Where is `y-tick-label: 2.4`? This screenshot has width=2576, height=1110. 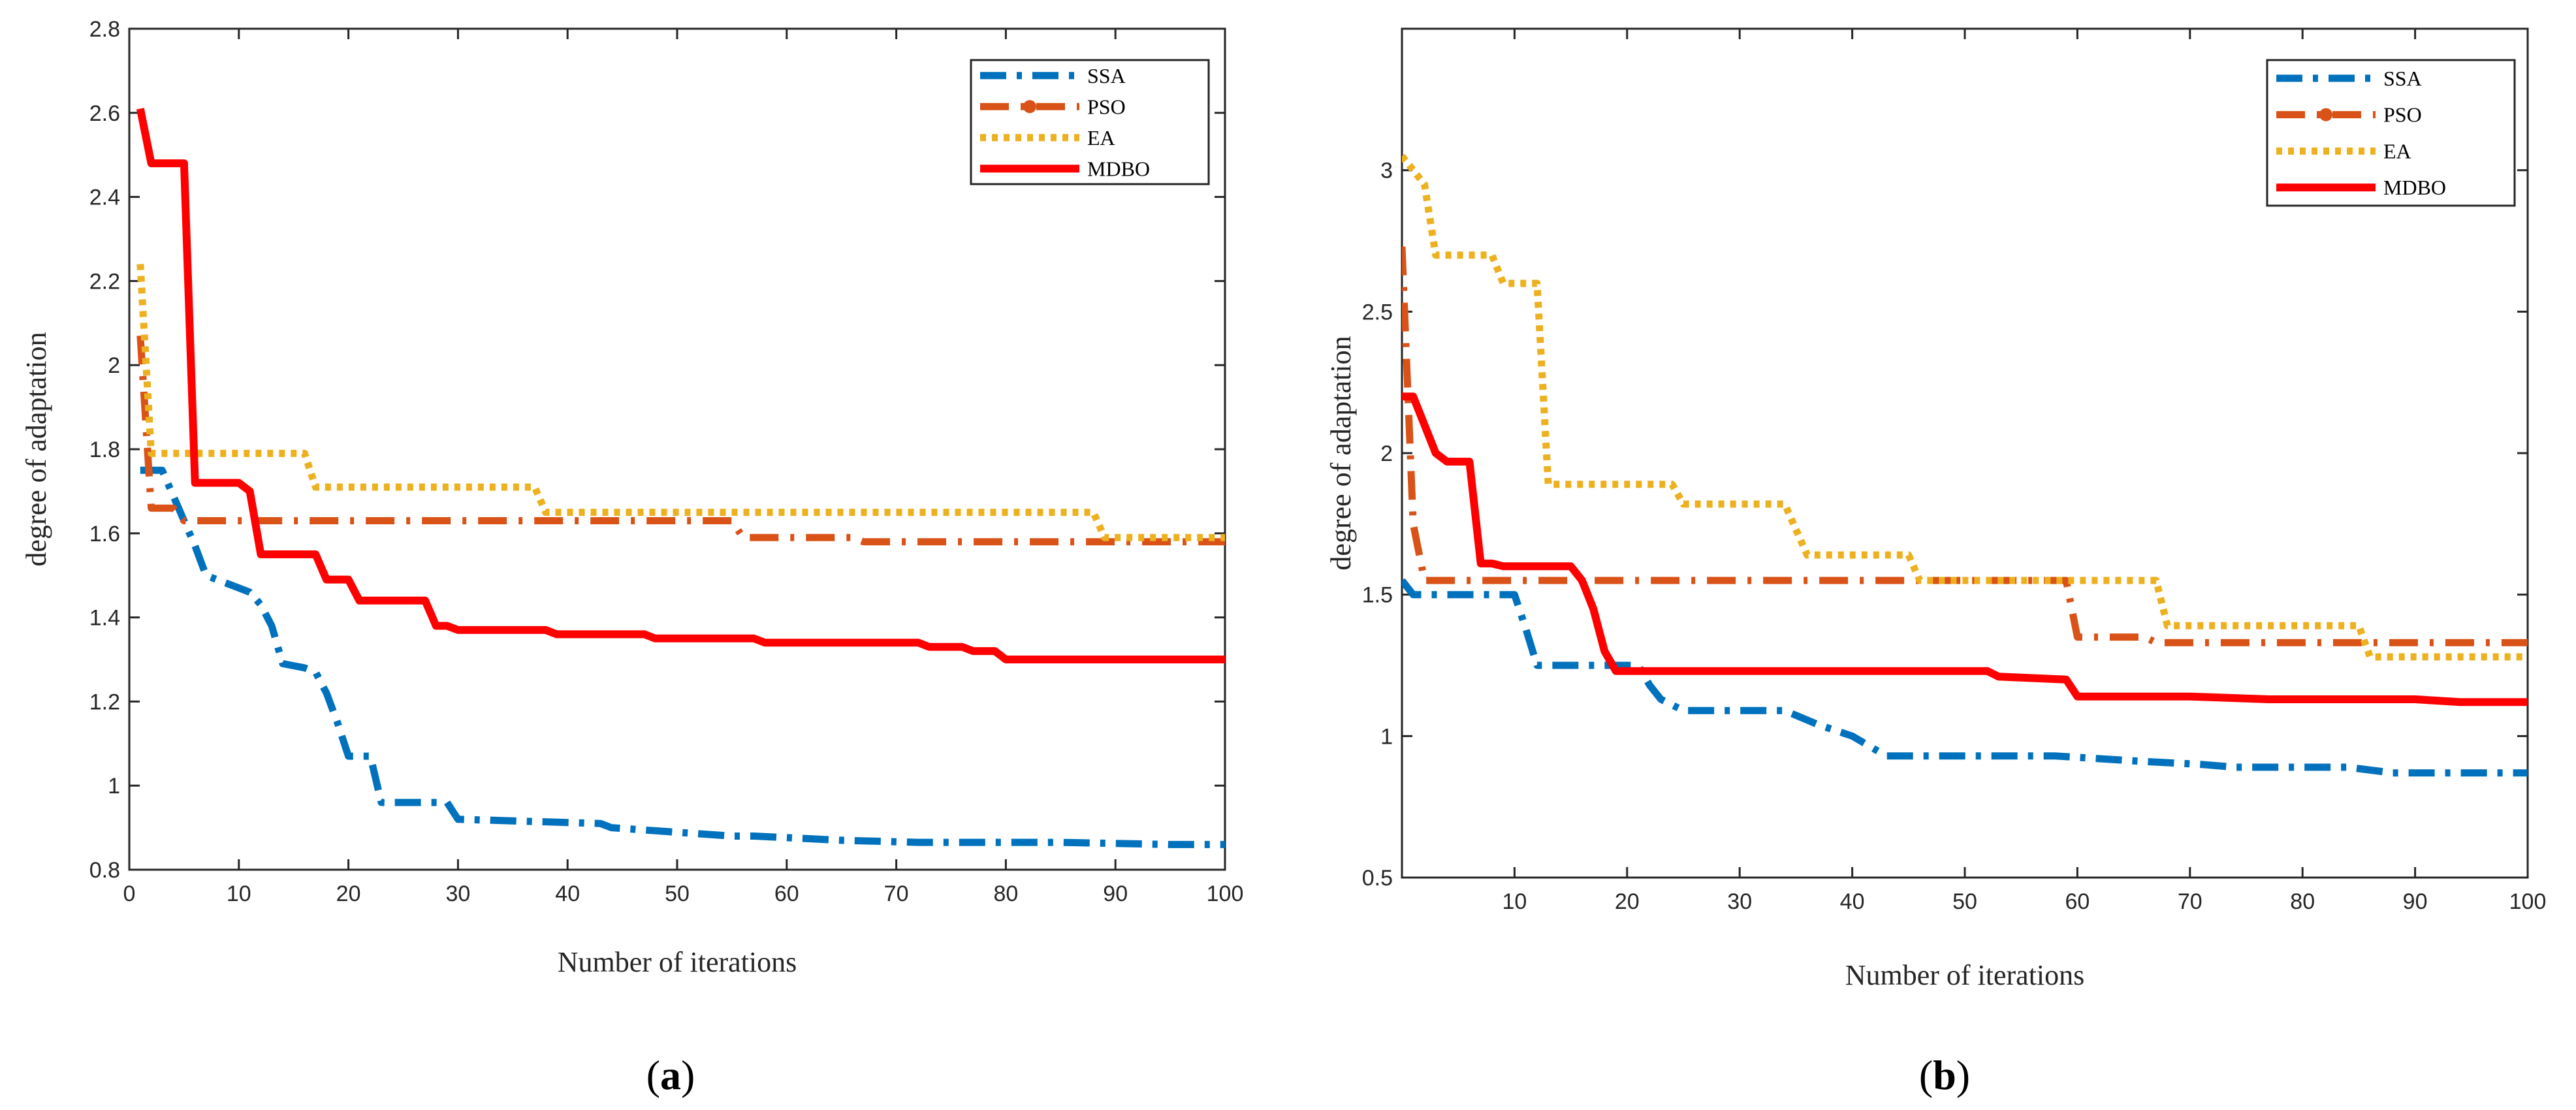 y-tick-label: 2.4 is located at coordinates (104, 197).